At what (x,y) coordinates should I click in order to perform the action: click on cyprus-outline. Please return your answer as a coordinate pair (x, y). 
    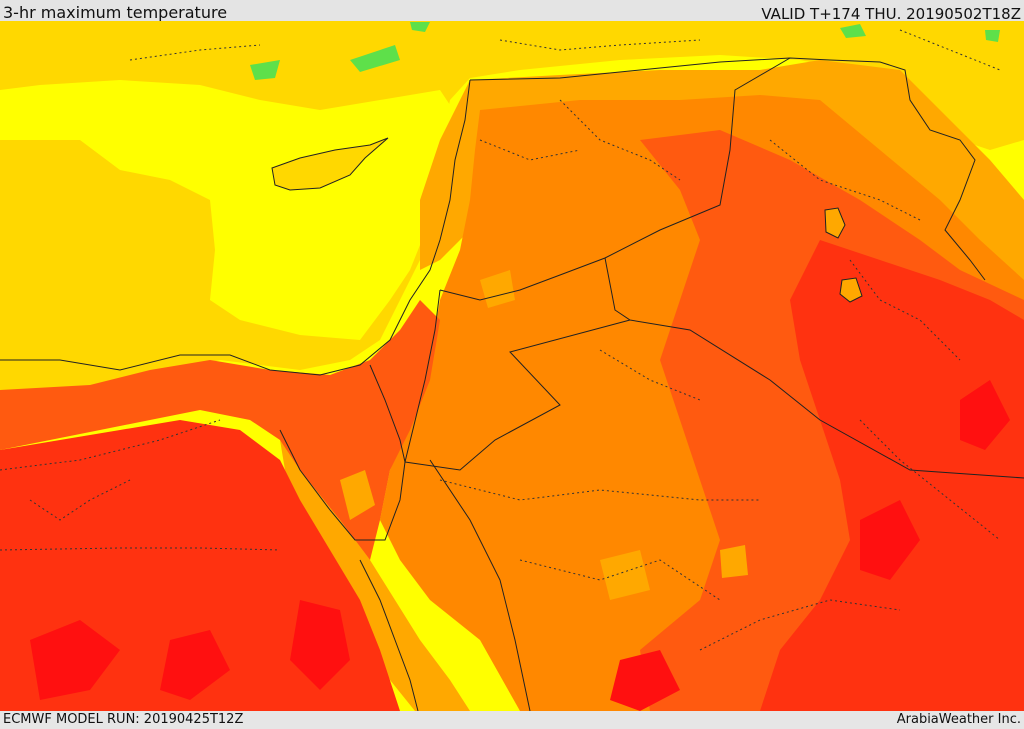
    Looking at the image, I should click on (330, 164).